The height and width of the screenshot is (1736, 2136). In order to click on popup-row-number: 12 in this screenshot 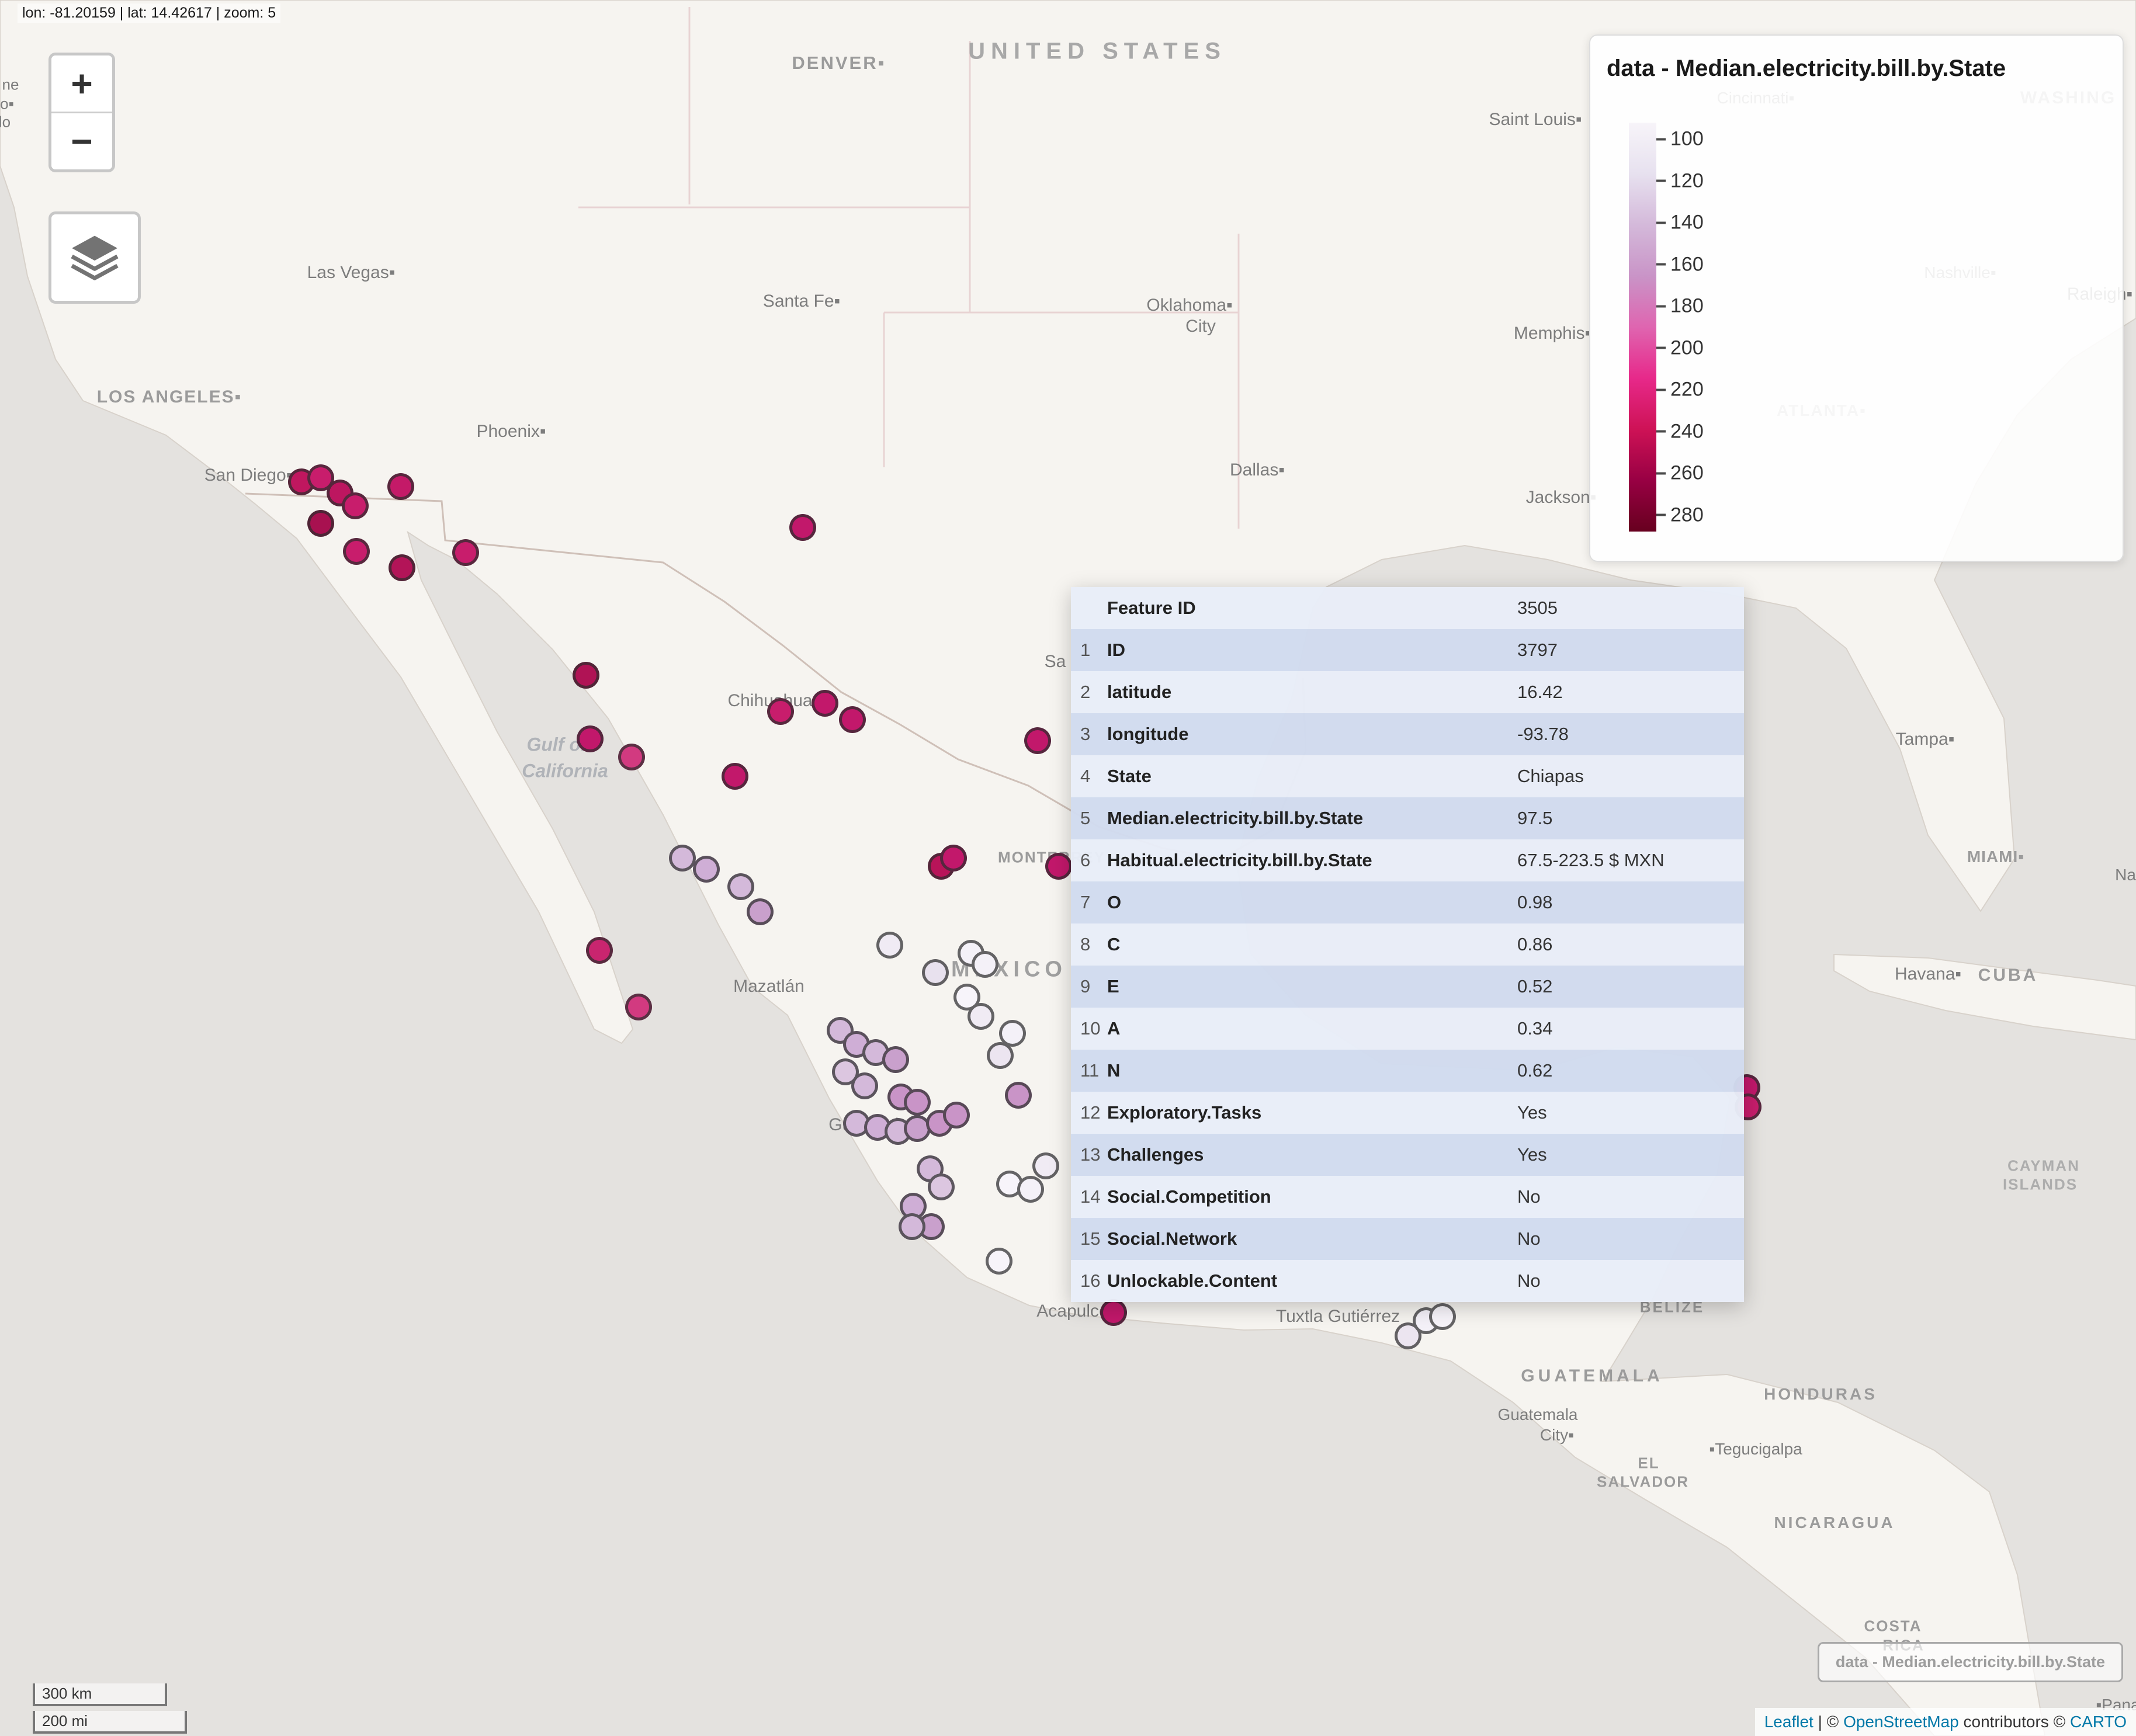, I will do `click(1090, 1112)`.